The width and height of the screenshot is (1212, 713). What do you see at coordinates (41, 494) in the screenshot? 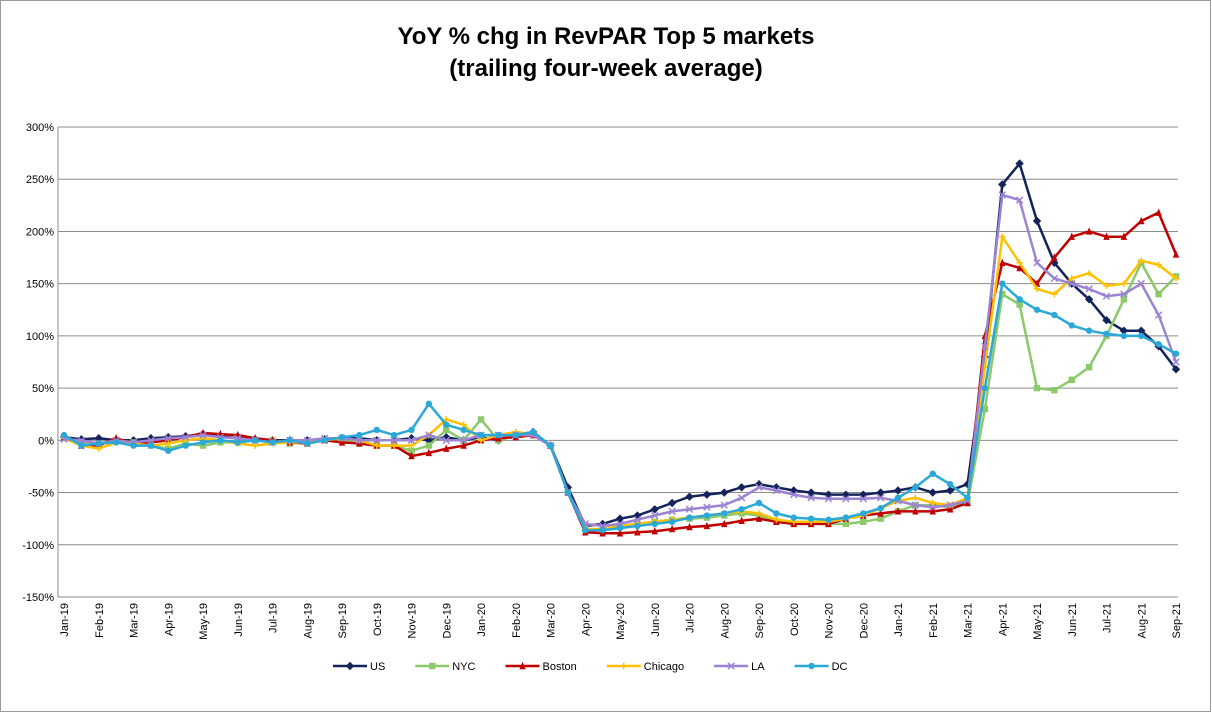
I see `y-tick-label: -50%` at bounding box center [41, 494].